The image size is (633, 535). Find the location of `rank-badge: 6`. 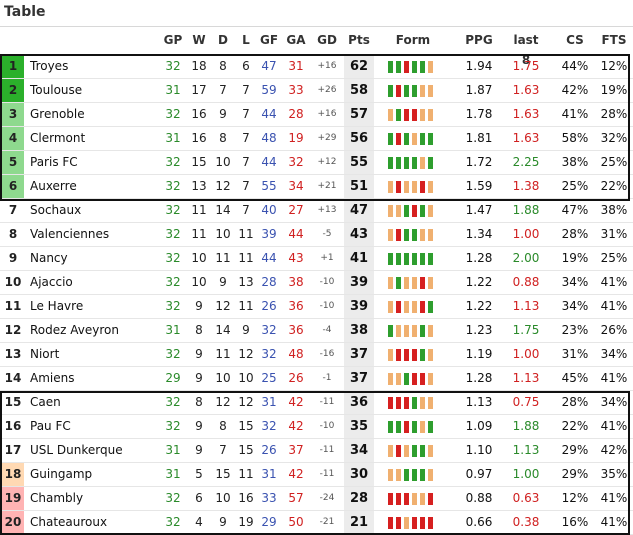

rank-badge: 6 is located at coordinates (13, 186).